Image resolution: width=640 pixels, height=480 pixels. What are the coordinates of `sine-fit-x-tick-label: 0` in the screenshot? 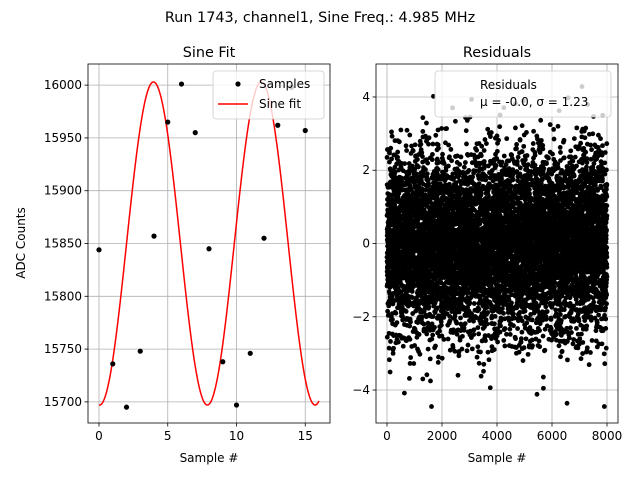 It's located at (99, 436).